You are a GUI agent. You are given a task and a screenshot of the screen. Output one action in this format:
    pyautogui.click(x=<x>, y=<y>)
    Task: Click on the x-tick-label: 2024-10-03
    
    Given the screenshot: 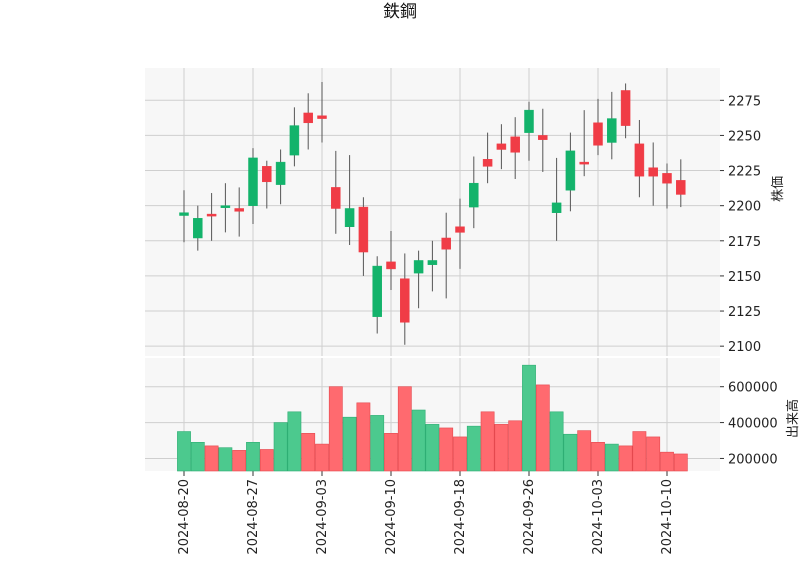 What is the action you would take?
    pyautogui.click(x=598, y=517)
    